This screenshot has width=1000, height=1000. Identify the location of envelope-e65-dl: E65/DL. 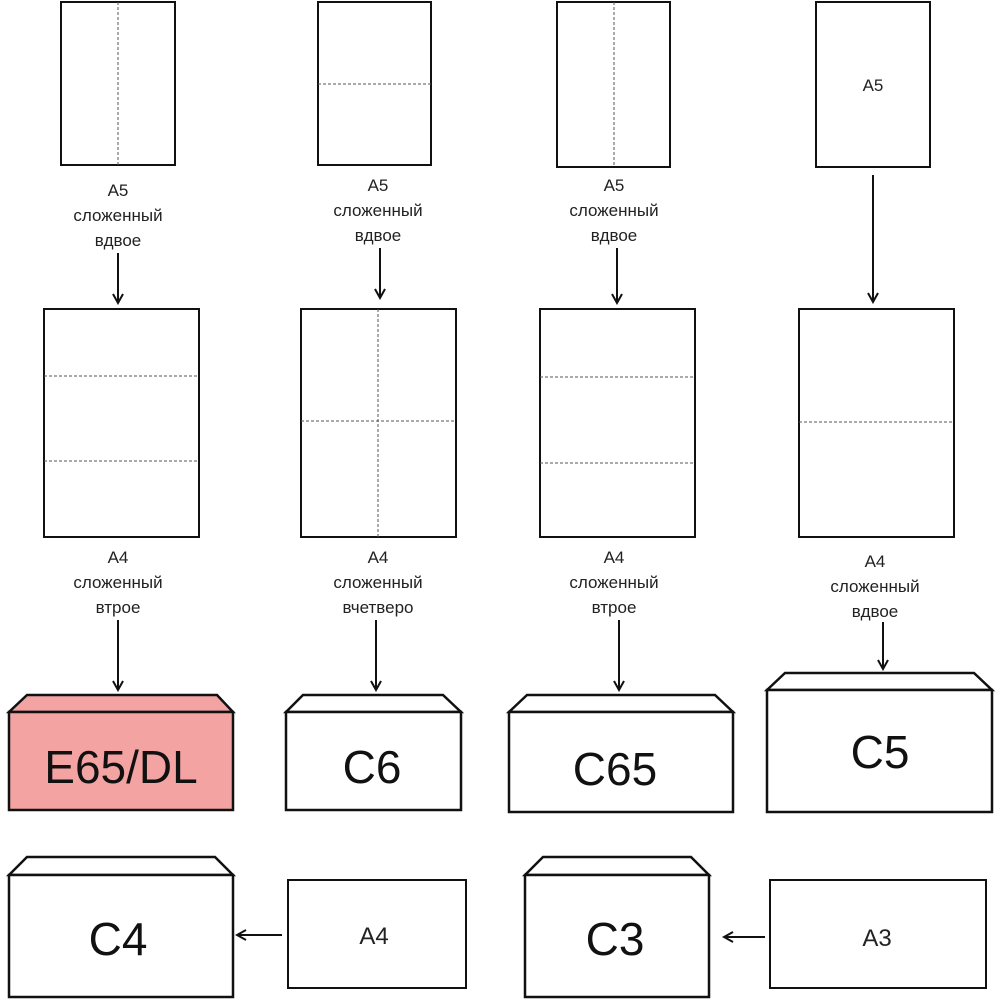
(120, 752).